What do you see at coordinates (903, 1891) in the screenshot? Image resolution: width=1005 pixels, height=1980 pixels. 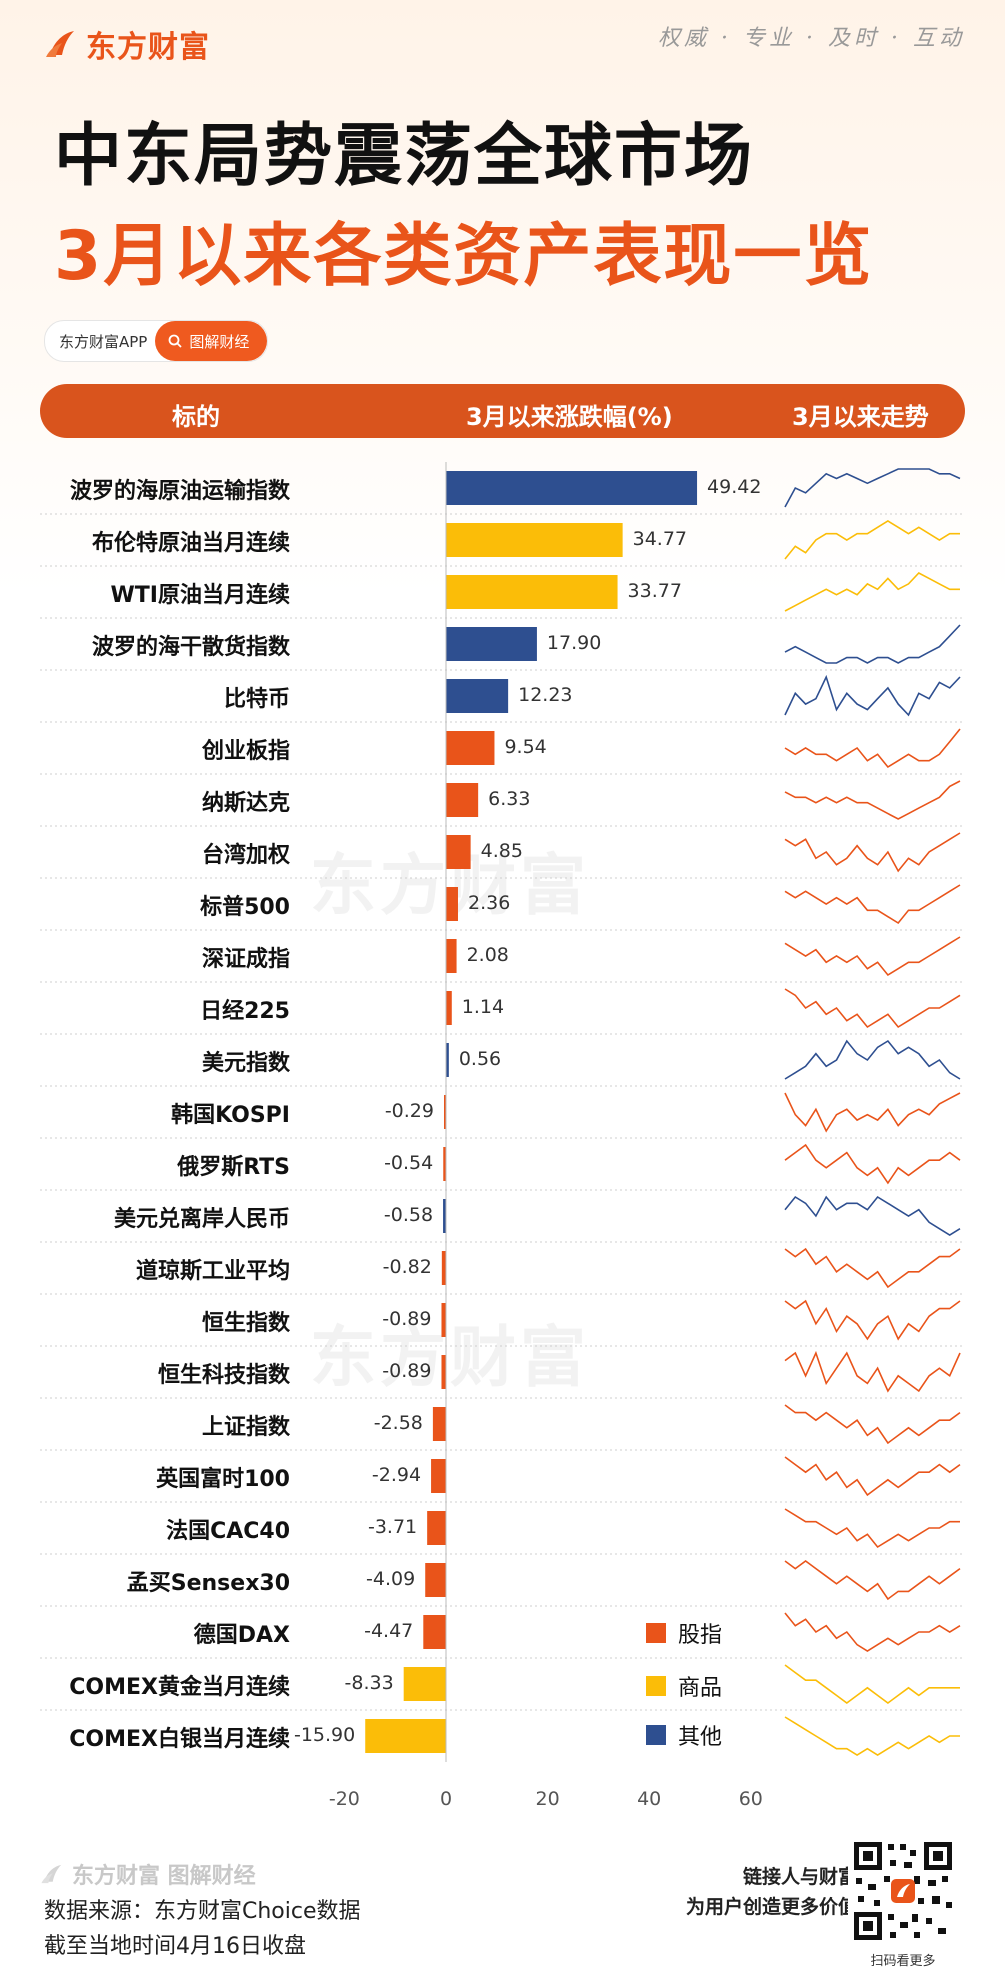 I see `qr-code` at bounding box center [903, 1891].